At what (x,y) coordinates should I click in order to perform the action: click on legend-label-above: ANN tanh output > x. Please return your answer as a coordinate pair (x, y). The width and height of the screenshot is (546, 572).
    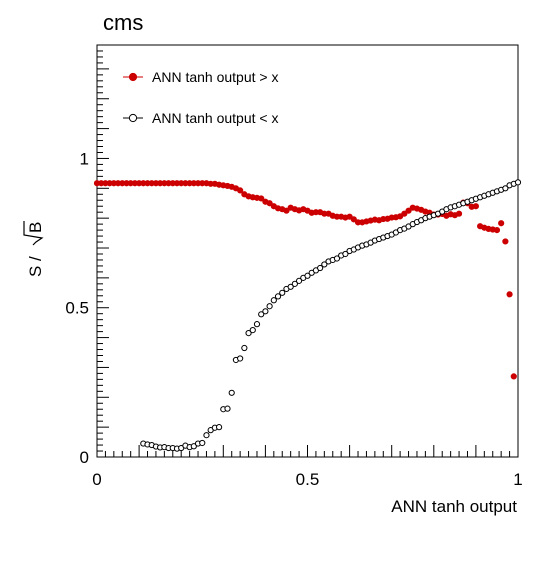
    Looking at the image, I should click on (215, 77).